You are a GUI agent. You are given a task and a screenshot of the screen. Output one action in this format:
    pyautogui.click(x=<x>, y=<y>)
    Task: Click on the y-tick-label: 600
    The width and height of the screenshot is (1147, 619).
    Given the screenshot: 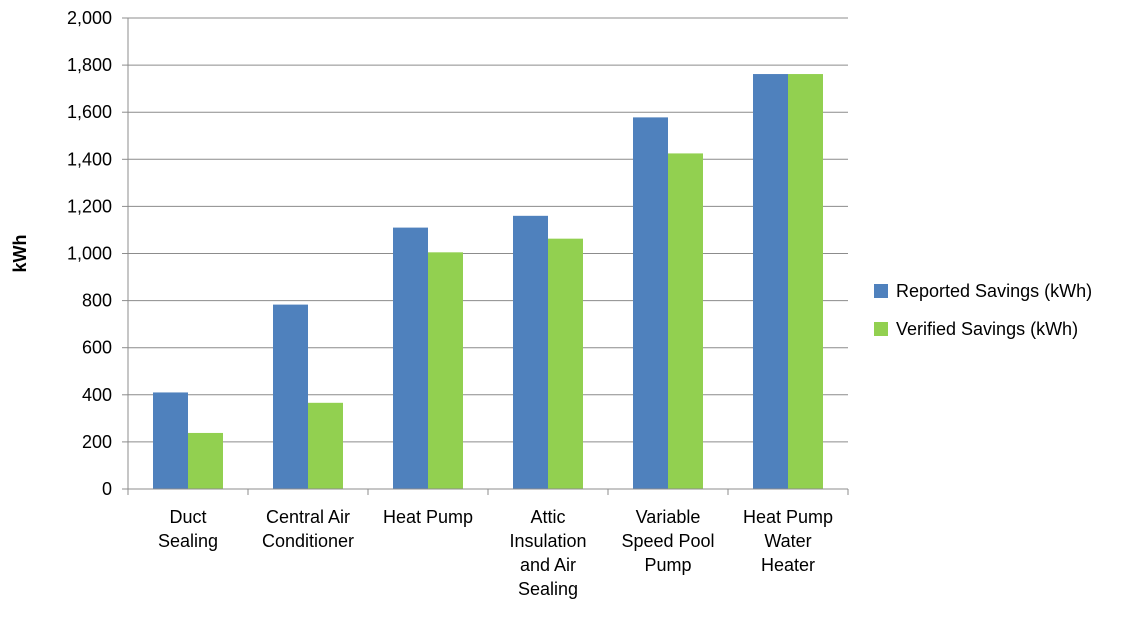 What is the action you would take?
    pyautogui.click(x=97, y=348)
    